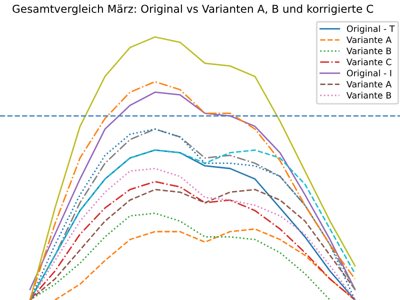 This screenshot has width=400, height=300. Describe the element at coordinates (369, 74) in the screenshot. I see `legend-label: Original - I` at that location.